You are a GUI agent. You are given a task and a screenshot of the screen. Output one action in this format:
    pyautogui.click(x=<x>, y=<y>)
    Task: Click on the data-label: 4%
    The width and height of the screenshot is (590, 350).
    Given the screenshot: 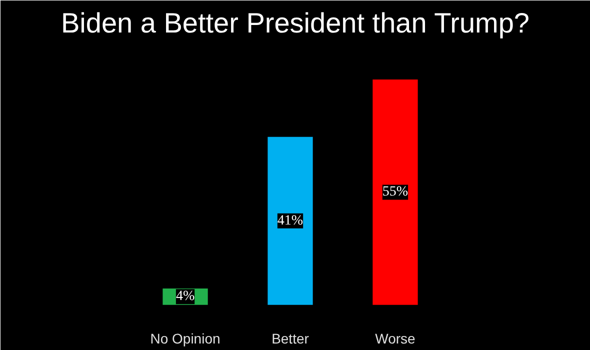 What is the action you would take?
    pyautogui.click(x=185, y=296)
    